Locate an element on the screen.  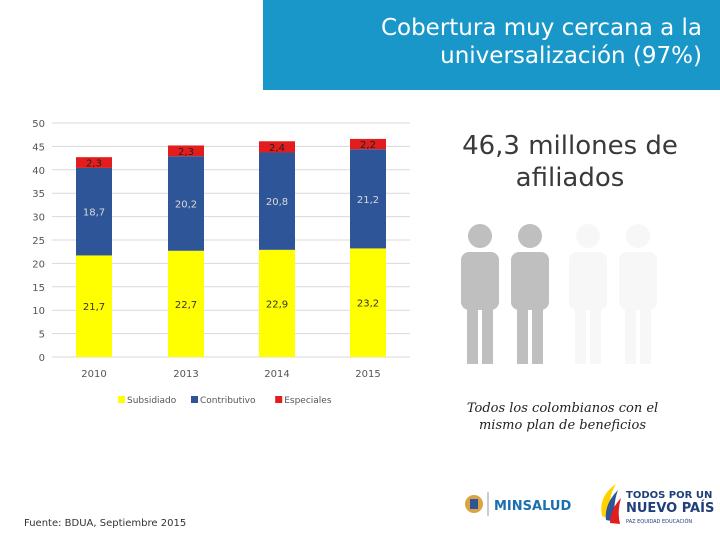
minsalud-logo: MINSALUD is located at coordinates (518, 504).